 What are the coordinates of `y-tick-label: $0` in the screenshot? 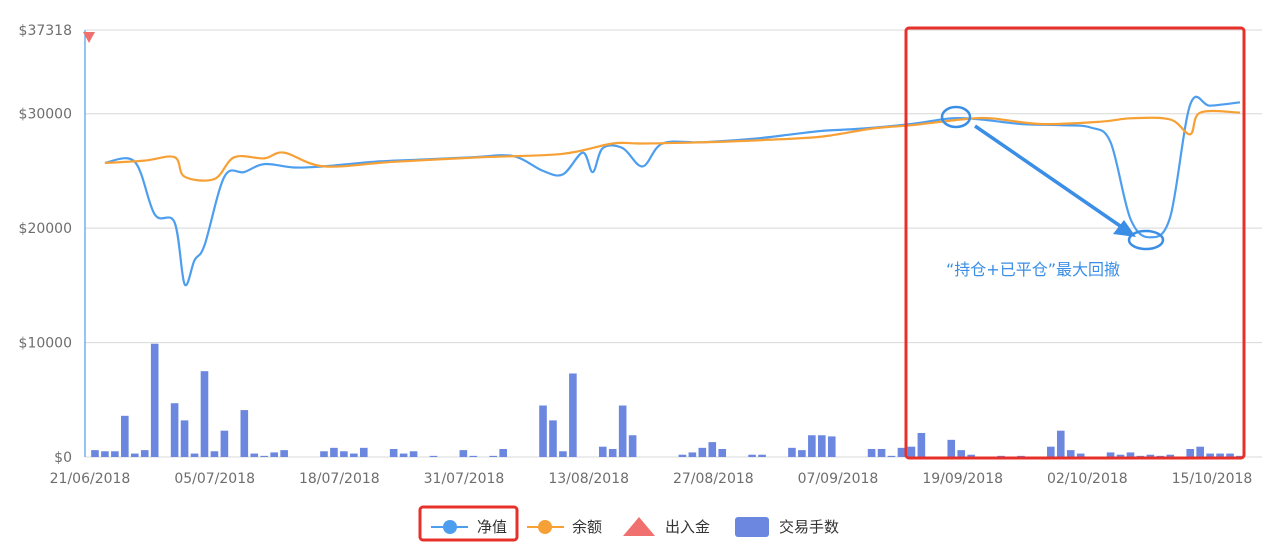 It's located at (63, 458).